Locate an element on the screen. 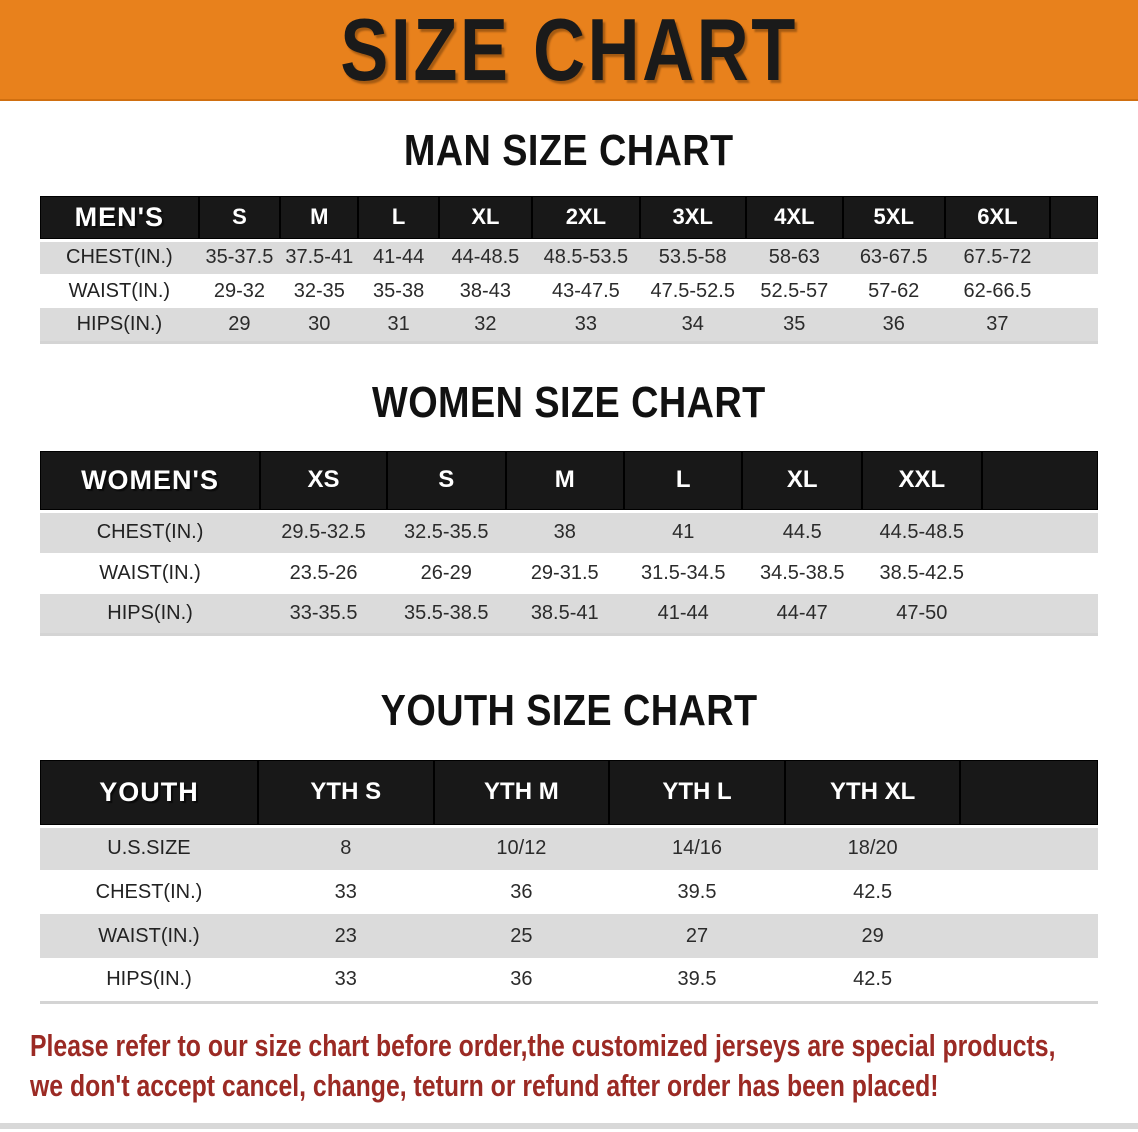  measurement-value: 33-35.5 is located at coordinates (323, 612).